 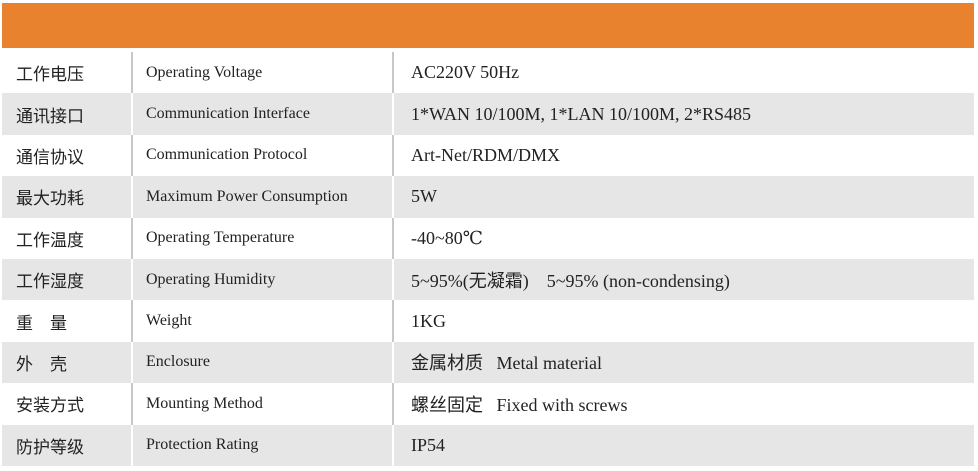 I want to click on header-bar, so click(x=488, y=25).